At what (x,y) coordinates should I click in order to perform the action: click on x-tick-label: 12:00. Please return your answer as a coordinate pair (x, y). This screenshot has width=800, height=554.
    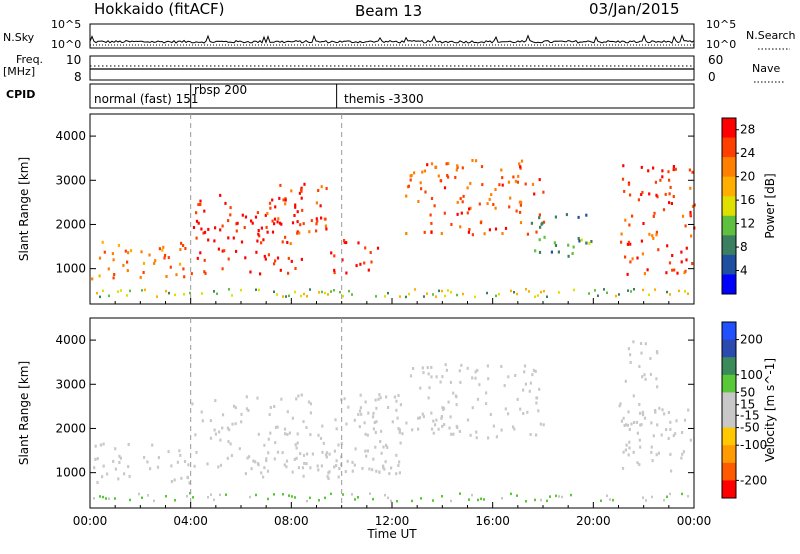
    Looking at the image, I should click on (392, 521).